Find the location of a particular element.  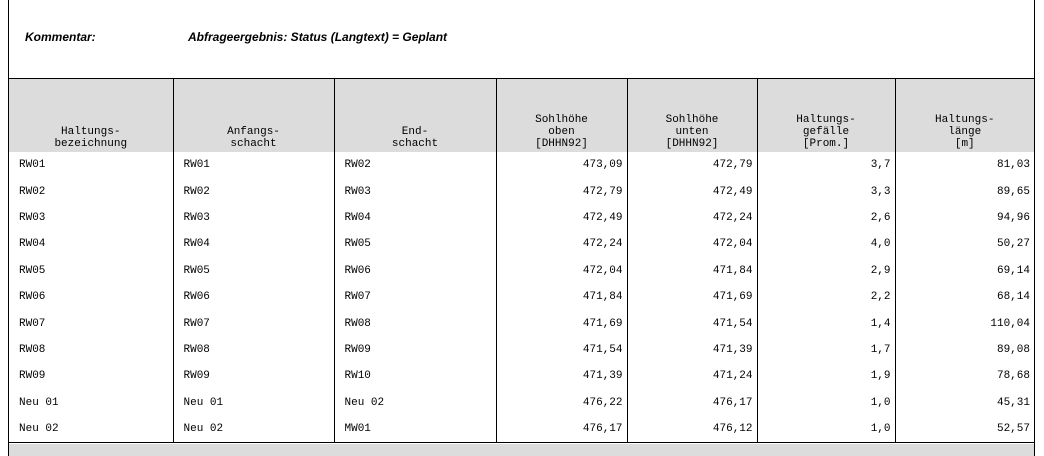

cell-laenge: 68,14 is located at coordinates (964, 297).